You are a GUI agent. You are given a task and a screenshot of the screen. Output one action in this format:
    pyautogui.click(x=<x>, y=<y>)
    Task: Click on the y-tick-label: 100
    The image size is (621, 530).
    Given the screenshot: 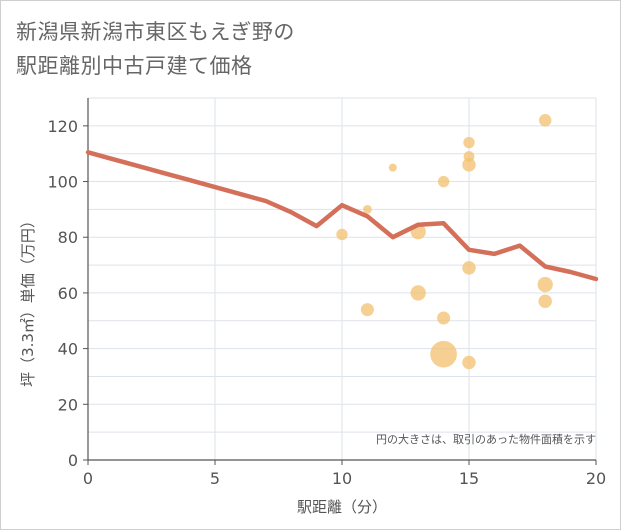 What is the action you would take?
    pyautogui.click(x=62, y=182)
    